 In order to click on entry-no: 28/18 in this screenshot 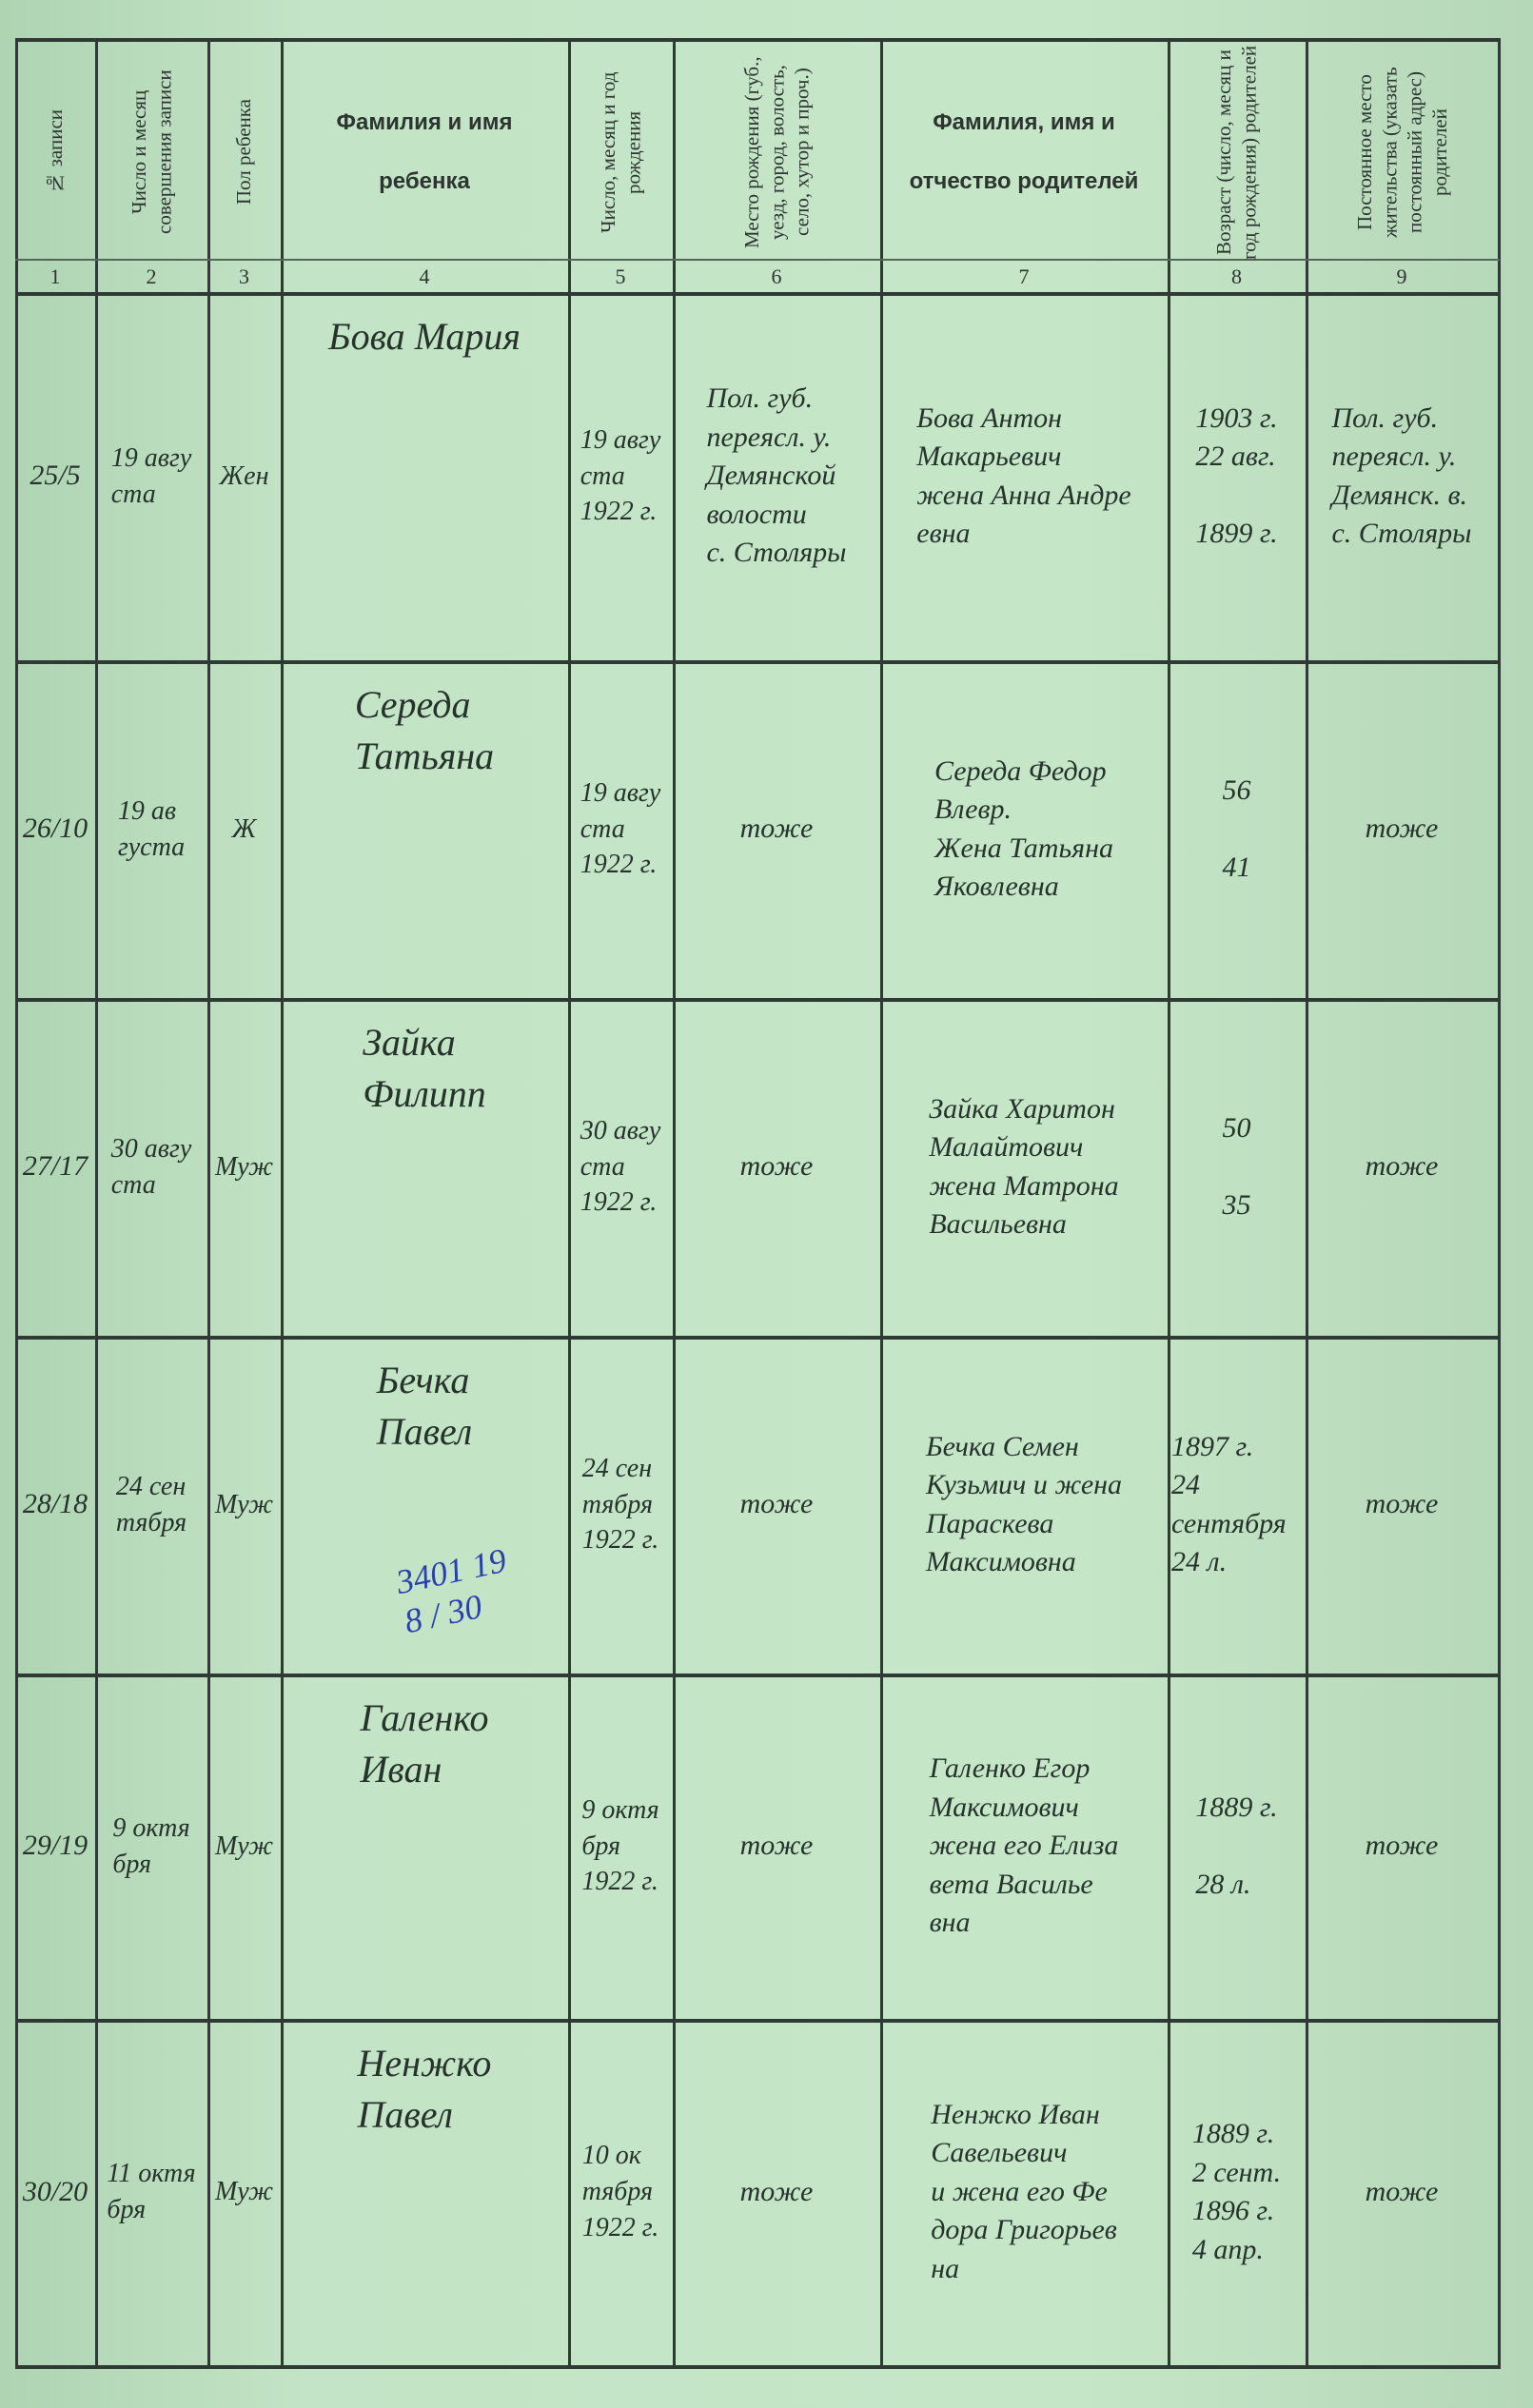, I will do `click(55, 1504)`.